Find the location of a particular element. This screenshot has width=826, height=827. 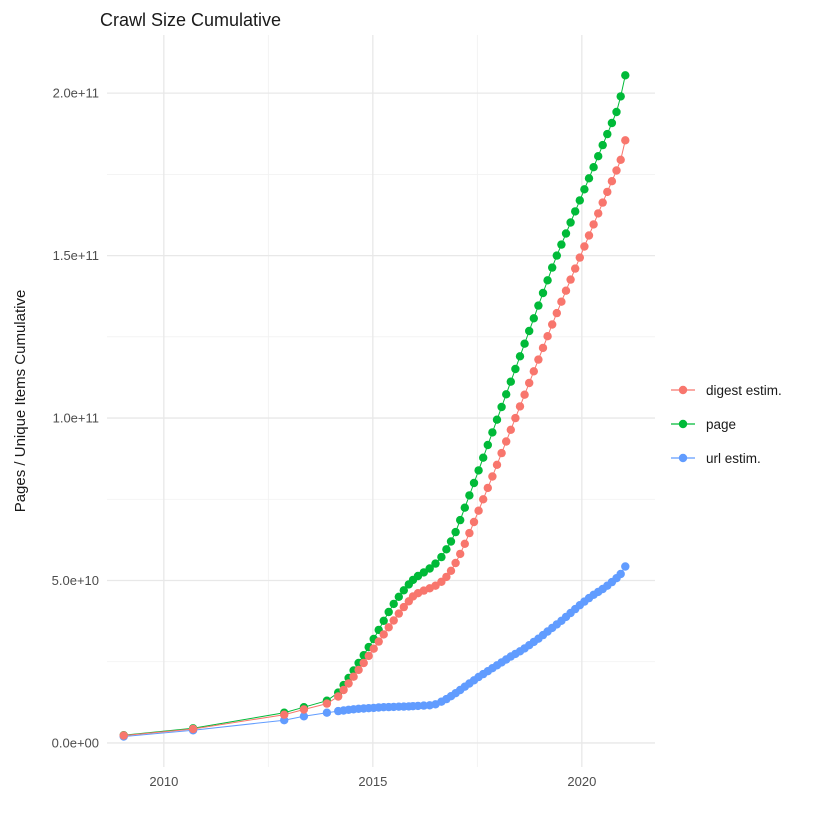

y-tick-label: 0.0e+00 is located at coordinates (75, 742).